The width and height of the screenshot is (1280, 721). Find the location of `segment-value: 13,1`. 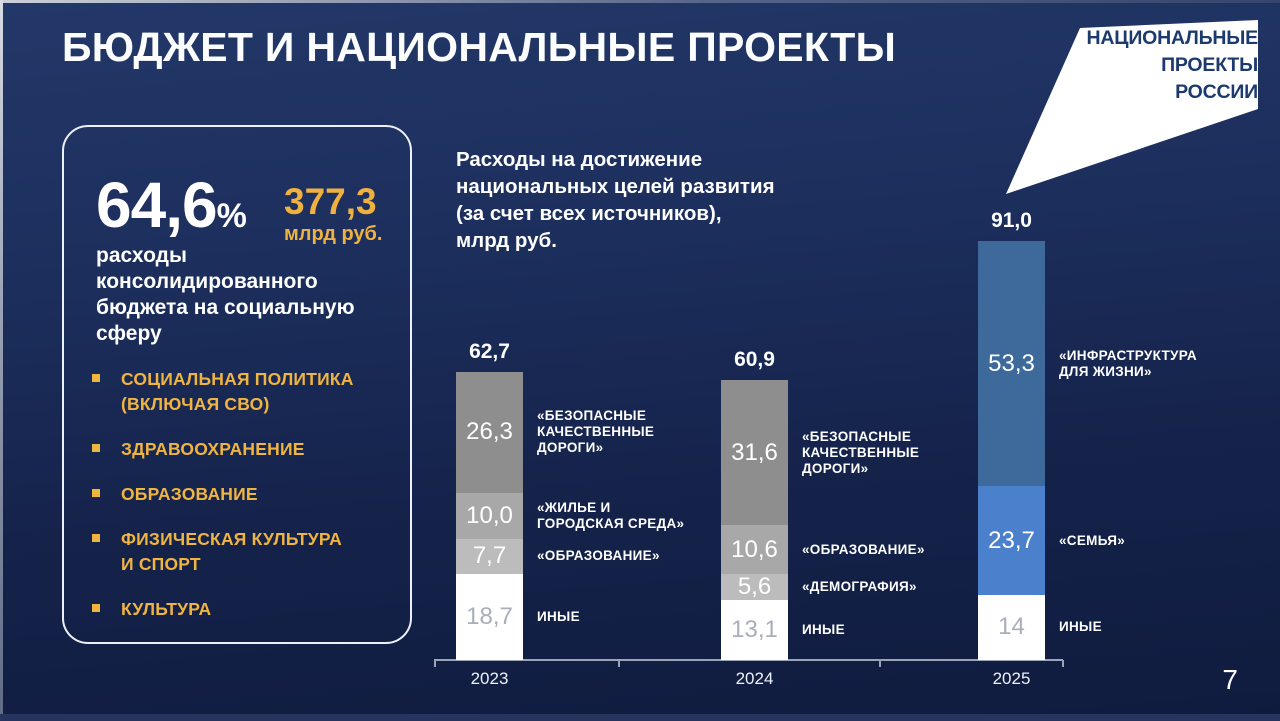

segment-value: 13,1 is located at coordinates (754, 629).